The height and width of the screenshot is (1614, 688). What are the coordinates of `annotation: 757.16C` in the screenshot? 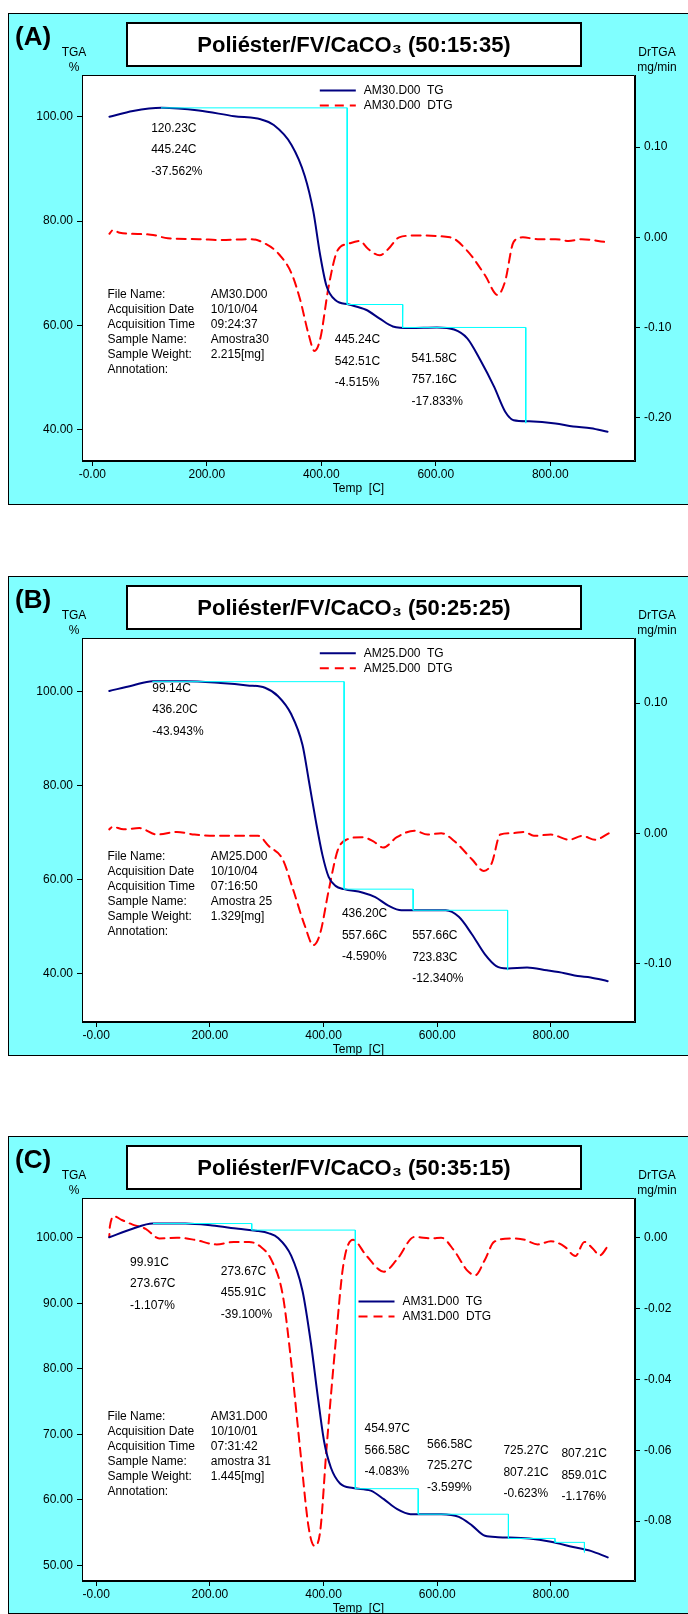 It's located at (434, 379).